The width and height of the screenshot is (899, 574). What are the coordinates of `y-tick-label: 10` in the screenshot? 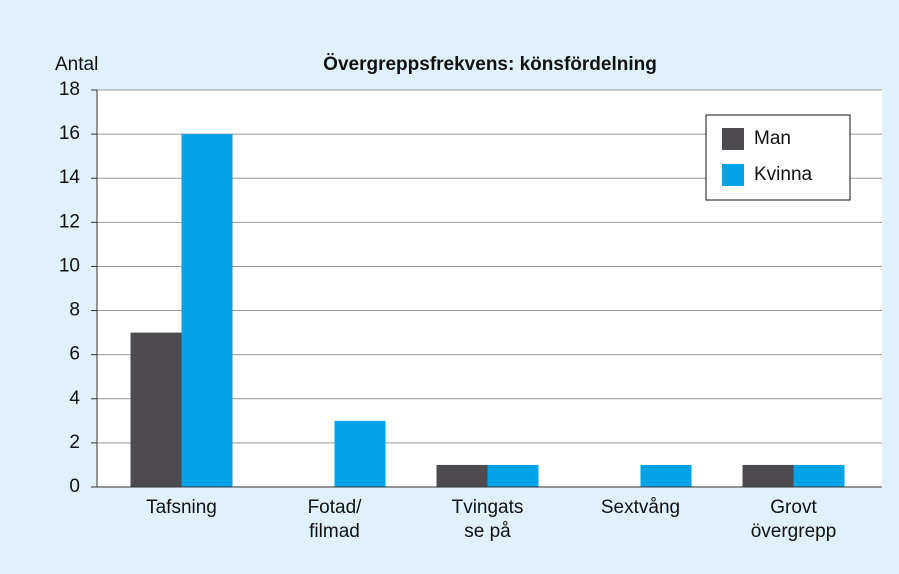 It's located at (69, 265).